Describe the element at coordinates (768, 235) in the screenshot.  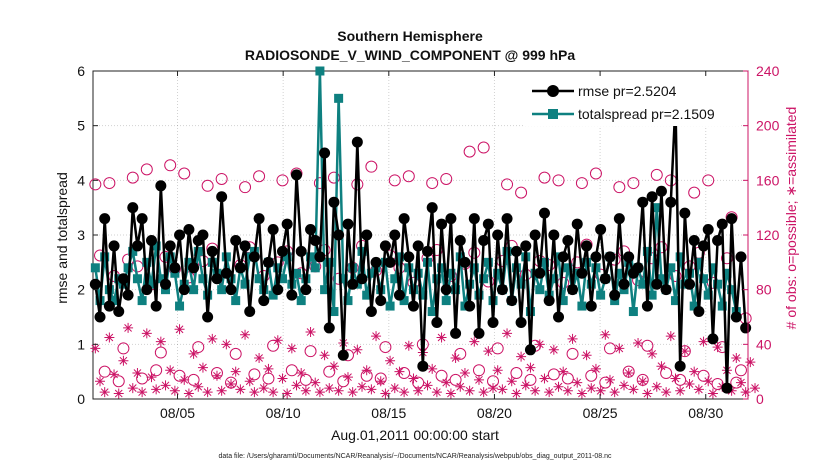
I see `y-right-tick-label: 120` at that location.